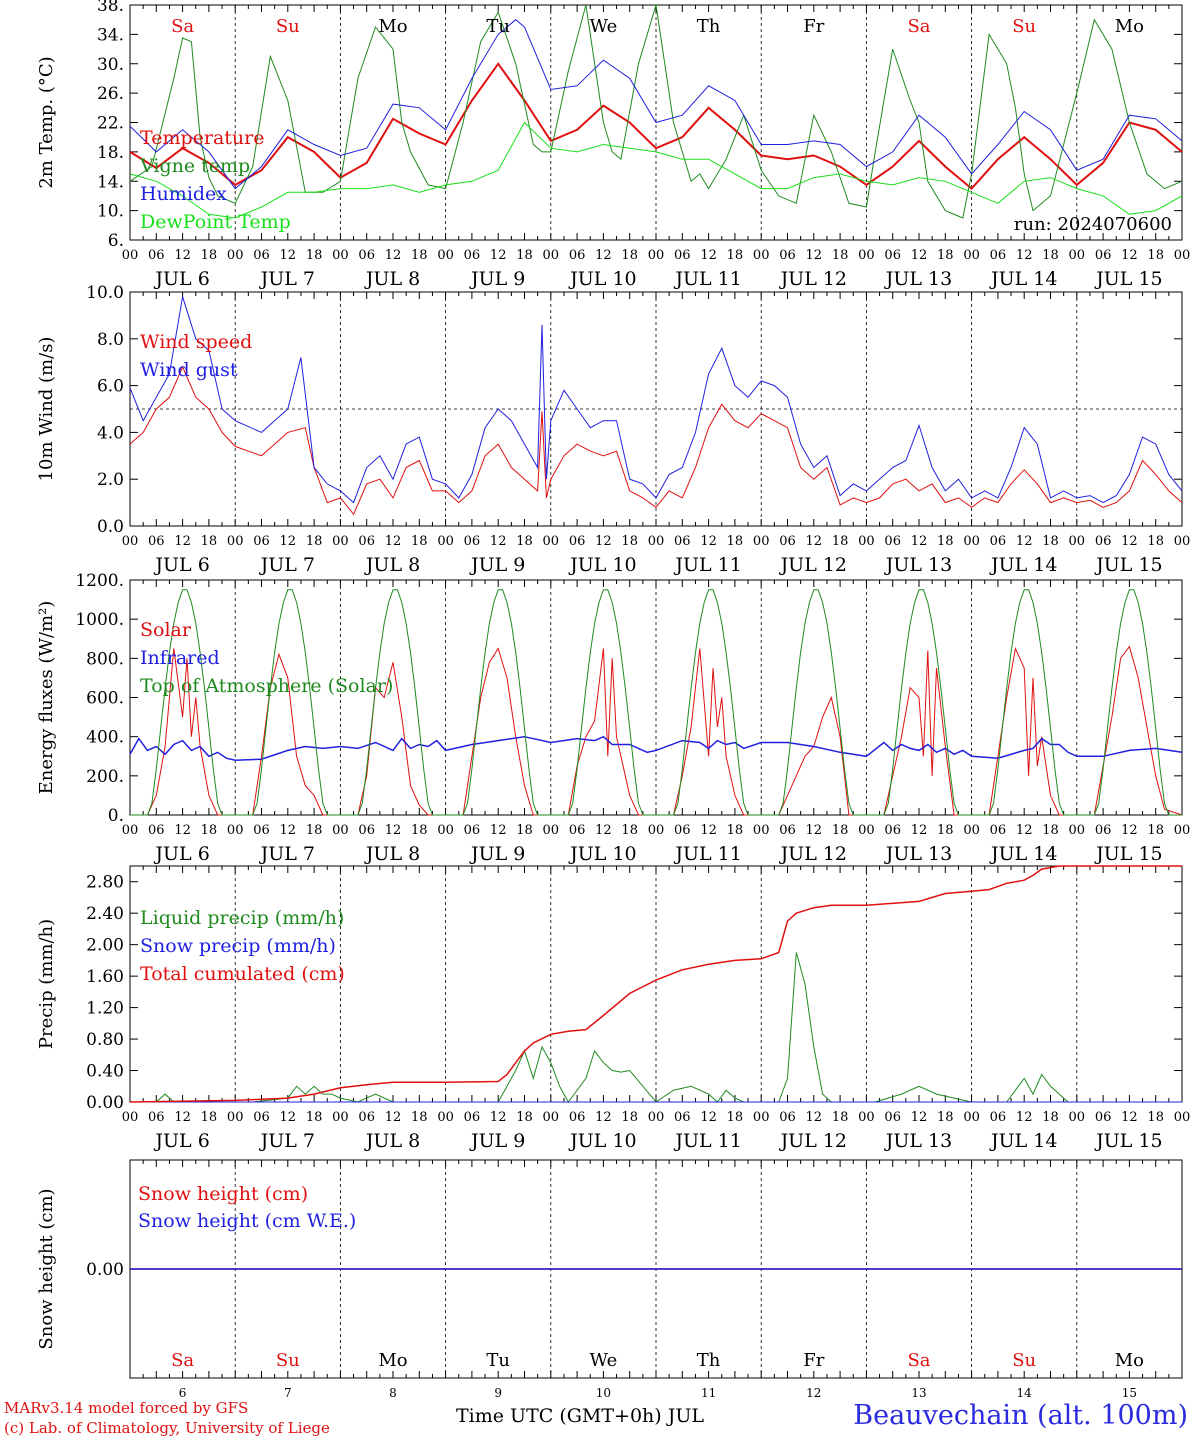  What do you see at coordinates (110, 480) in the screenshot?
I see `y-tick-label: 2.0` at bounding box center [110, 480].